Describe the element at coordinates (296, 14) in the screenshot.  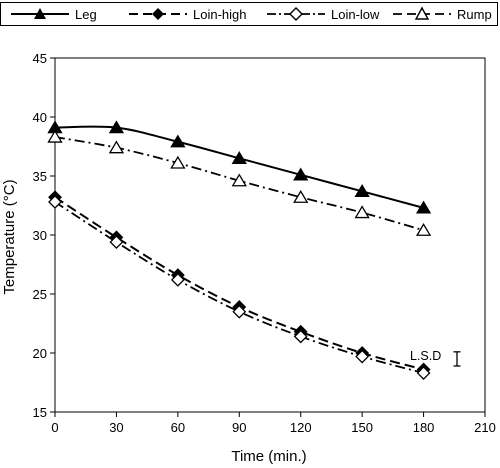
I see `legend-swatch-loin-low` at that location.